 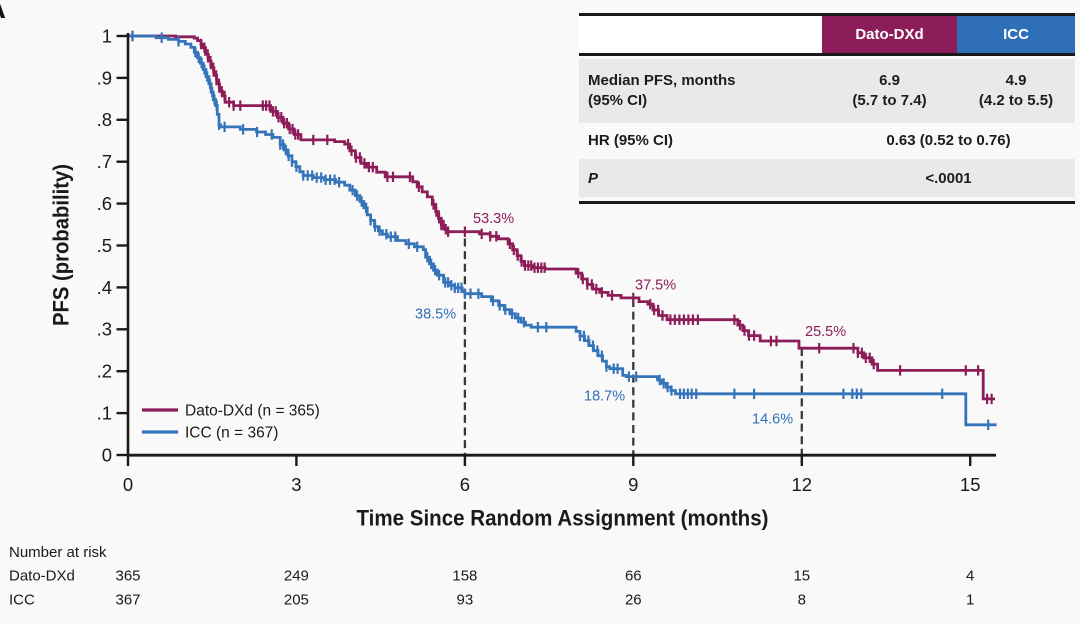 I want to click on svg-text: Number at risk, so click(x=58, y=552).